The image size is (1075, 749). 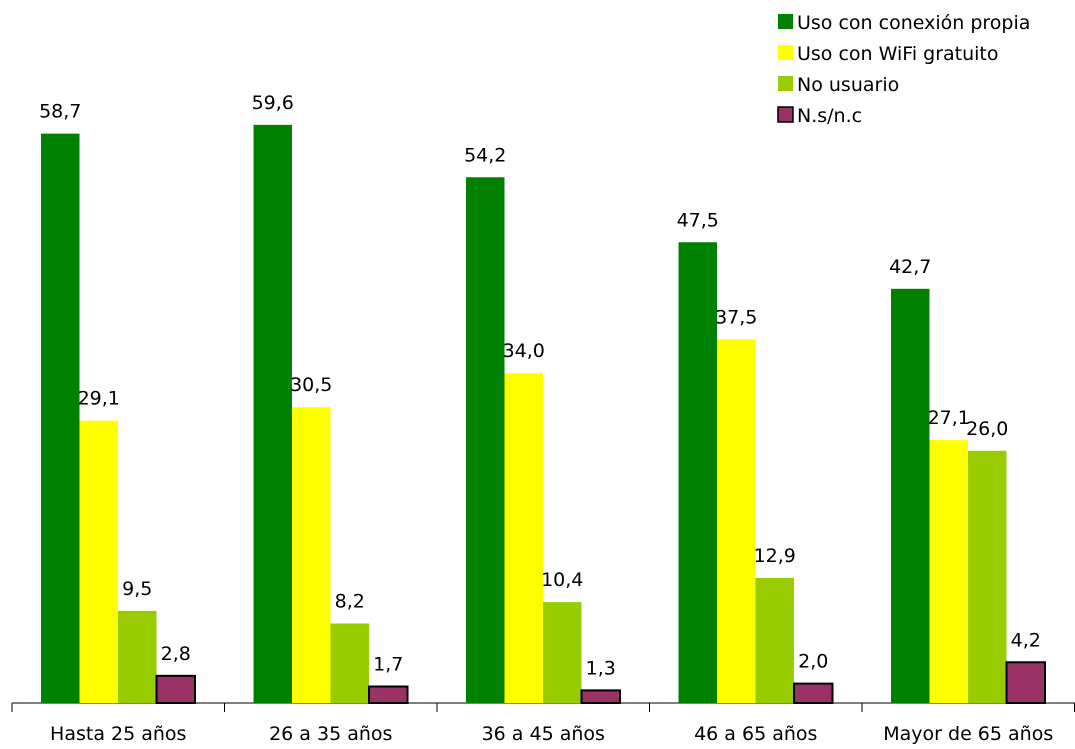 I want to click on legend-swatch-uso-con-wifi-gratuito, so click(x=785, y=52).